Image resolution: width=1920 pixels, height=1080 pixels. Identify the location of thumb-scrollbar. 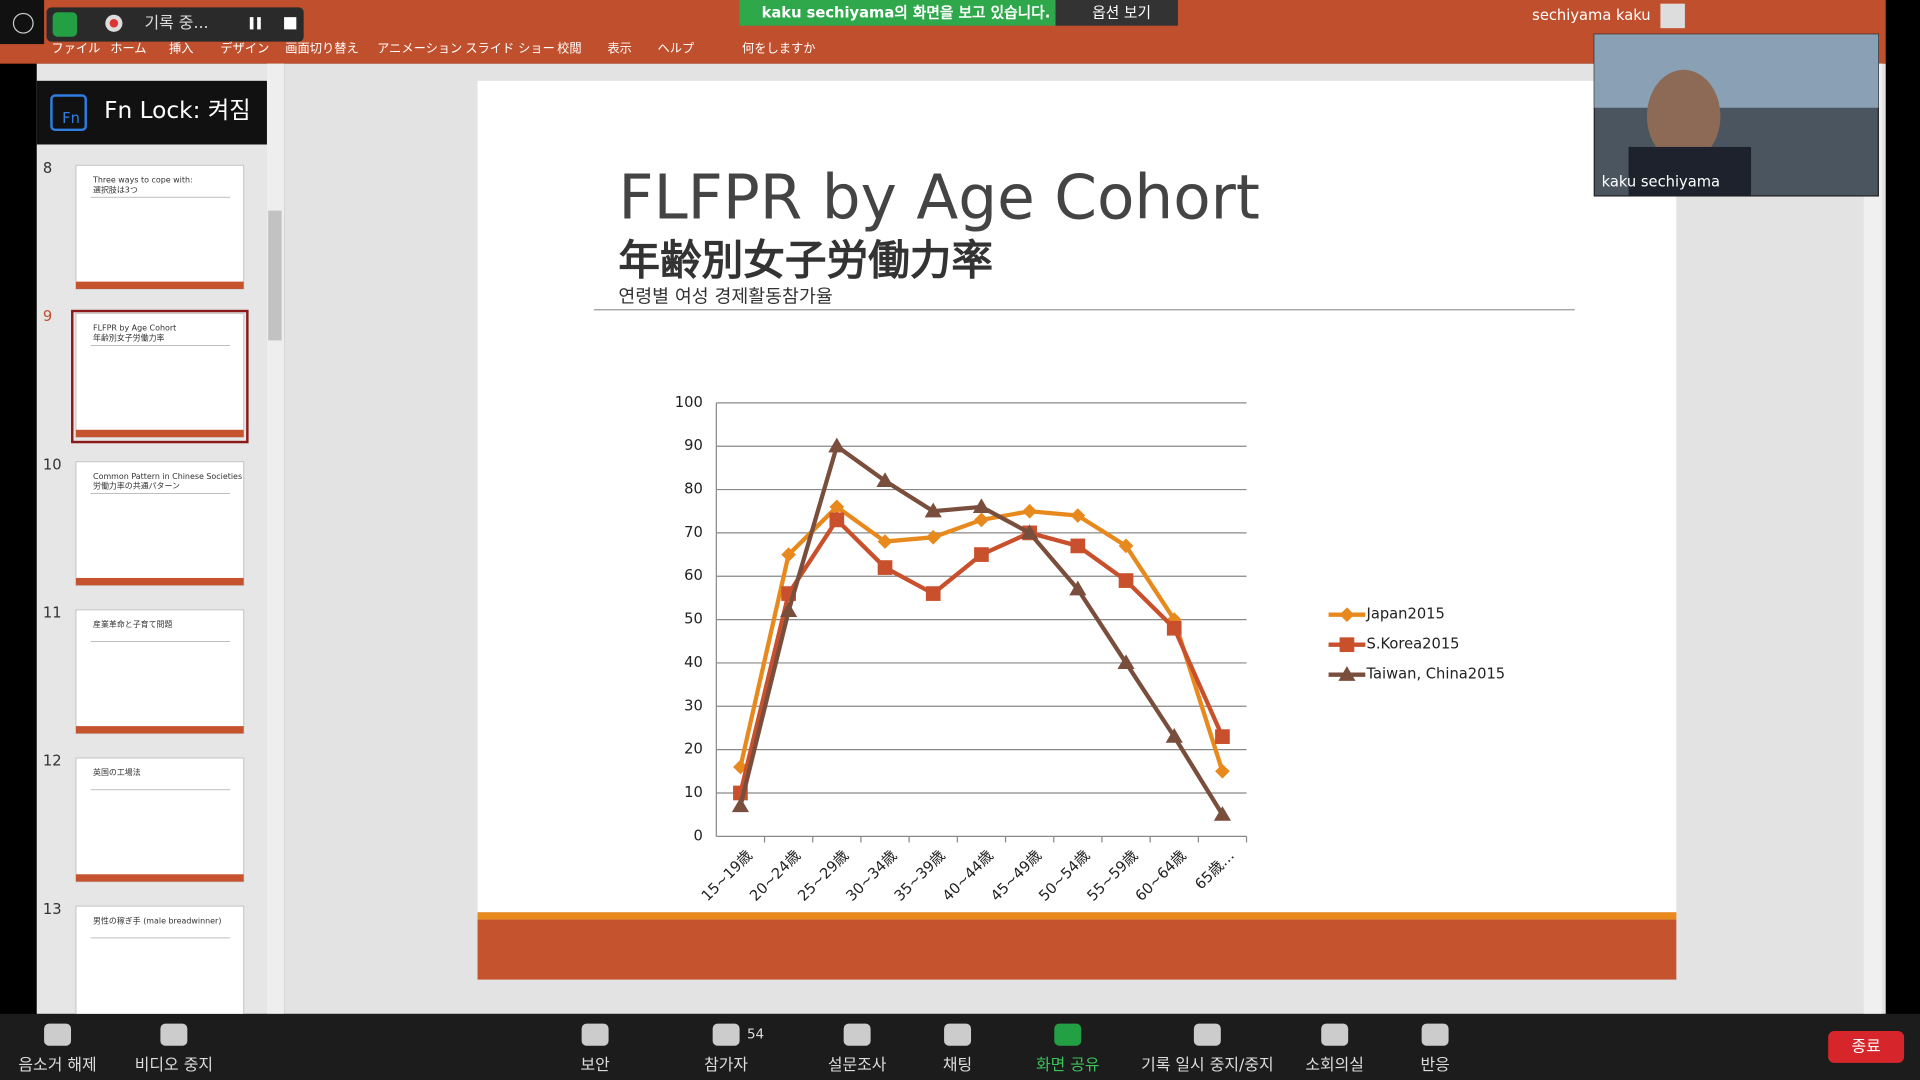
(275, 538).